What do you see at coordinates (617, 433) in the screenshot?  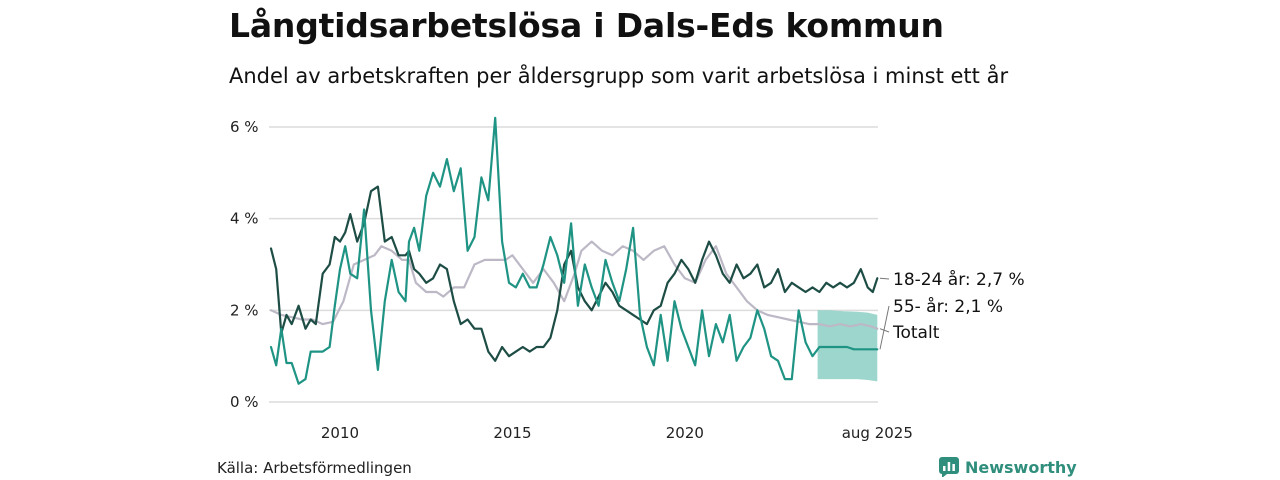 I see `x-axis: 2010 2015 2020 aug 2025` at bounding box center [617, 433].